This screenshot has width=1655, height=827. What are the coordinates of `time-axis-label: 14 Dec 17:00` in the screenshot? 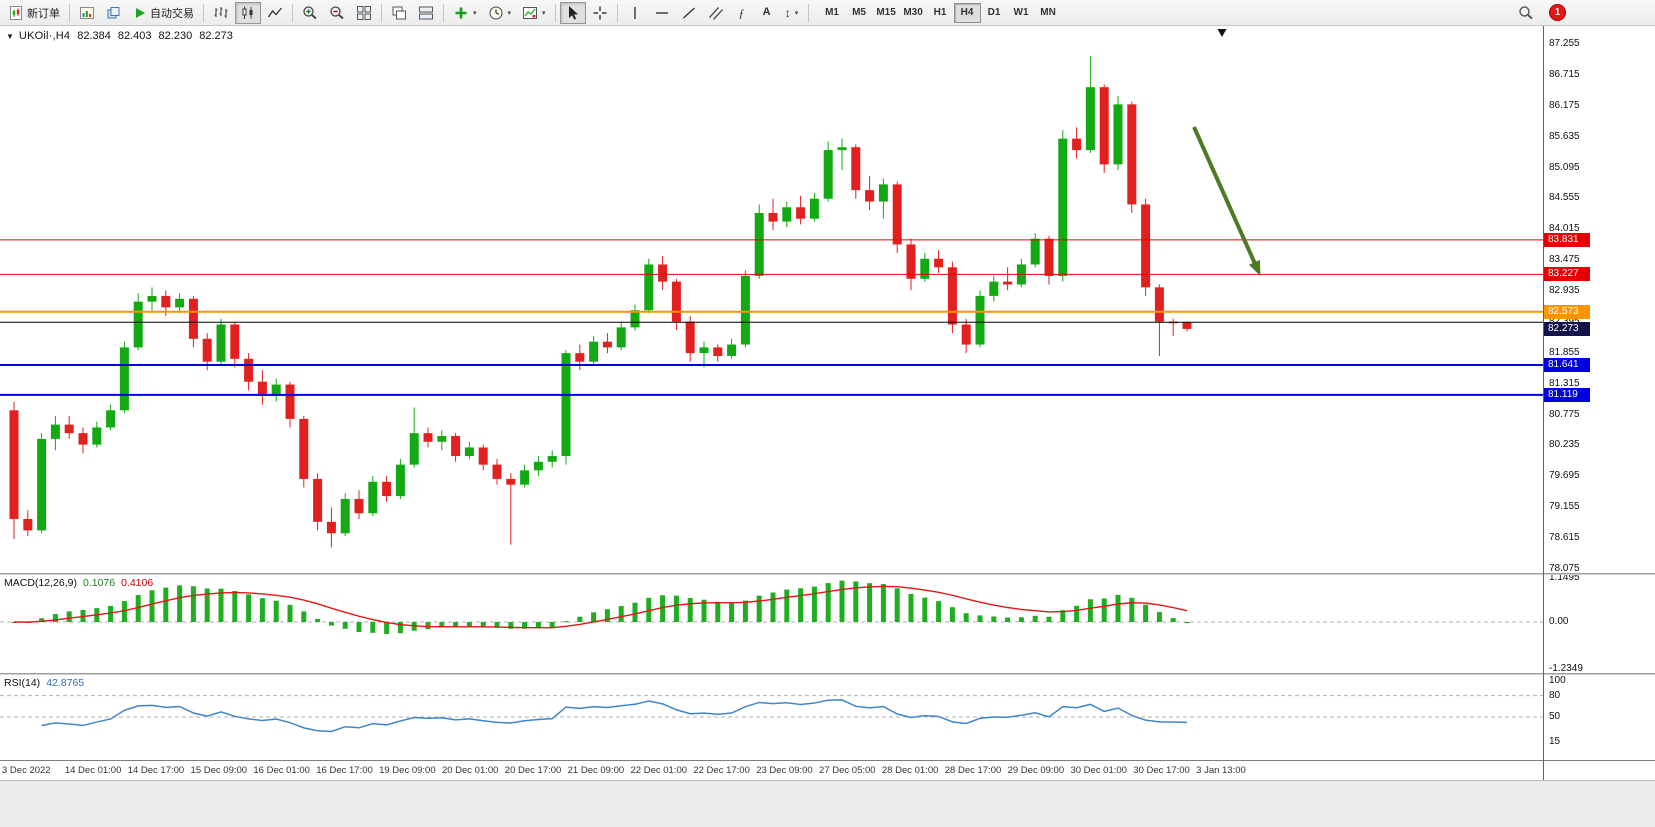 It's located at (156, 770).